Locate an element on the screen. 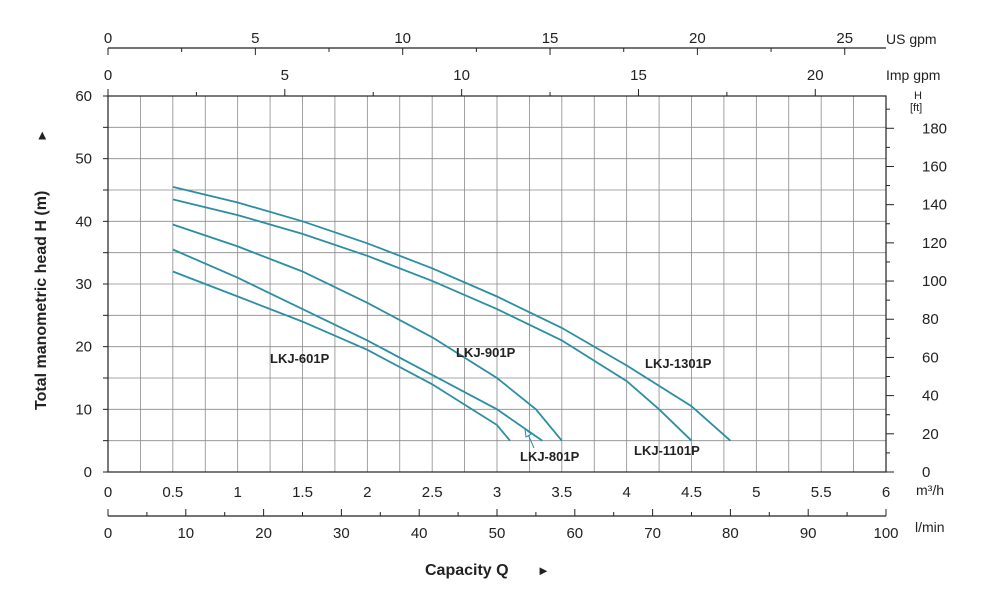  series-line-lkj-901p is located at coordinates (367, 332).